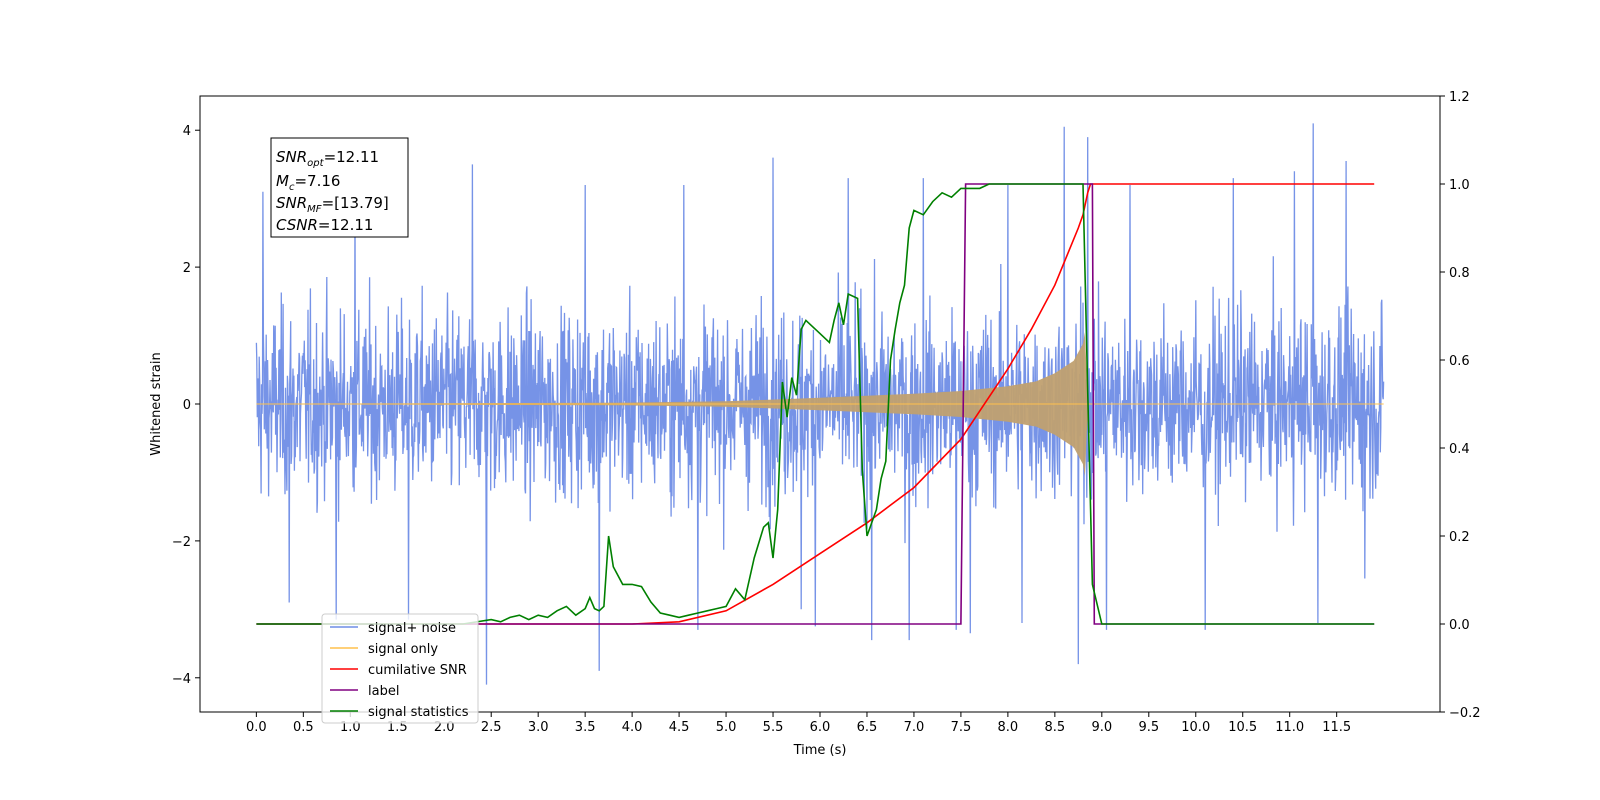 The height and width of the screenshot is (800, 1600). What do you see at coordinates (820, 727) in the screenshot?
I see `x-tick-label: 6.0` at bounding box center [820, 727].